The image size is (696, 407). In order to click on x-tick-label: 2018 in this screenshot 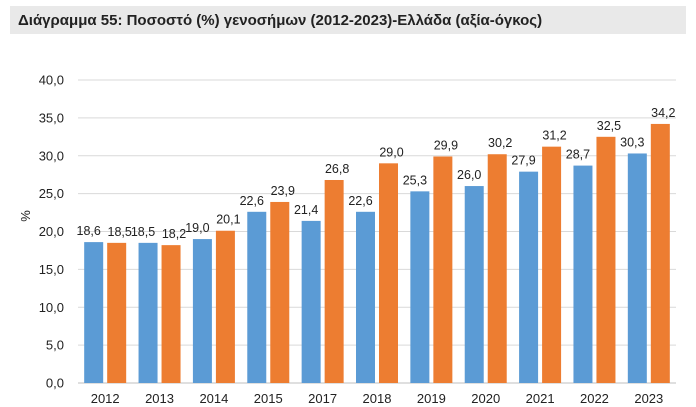, I will do `click(377, 398)`.